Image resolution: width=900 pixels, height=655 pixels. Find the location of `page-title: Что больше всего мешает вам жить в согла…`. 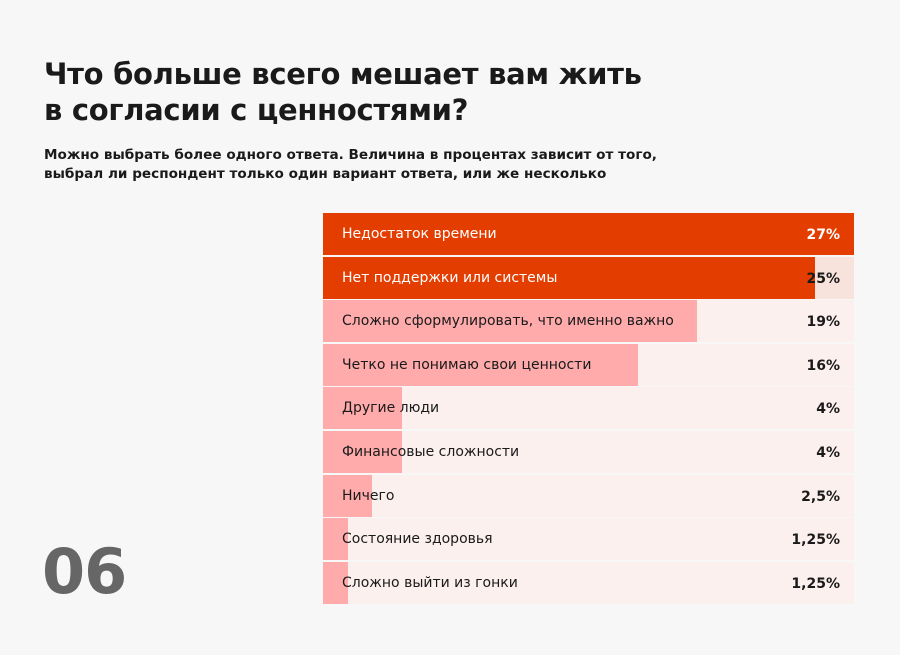

page-title: Что больше всего мешает вам жить в согла… is located at coordinates (343, 92).